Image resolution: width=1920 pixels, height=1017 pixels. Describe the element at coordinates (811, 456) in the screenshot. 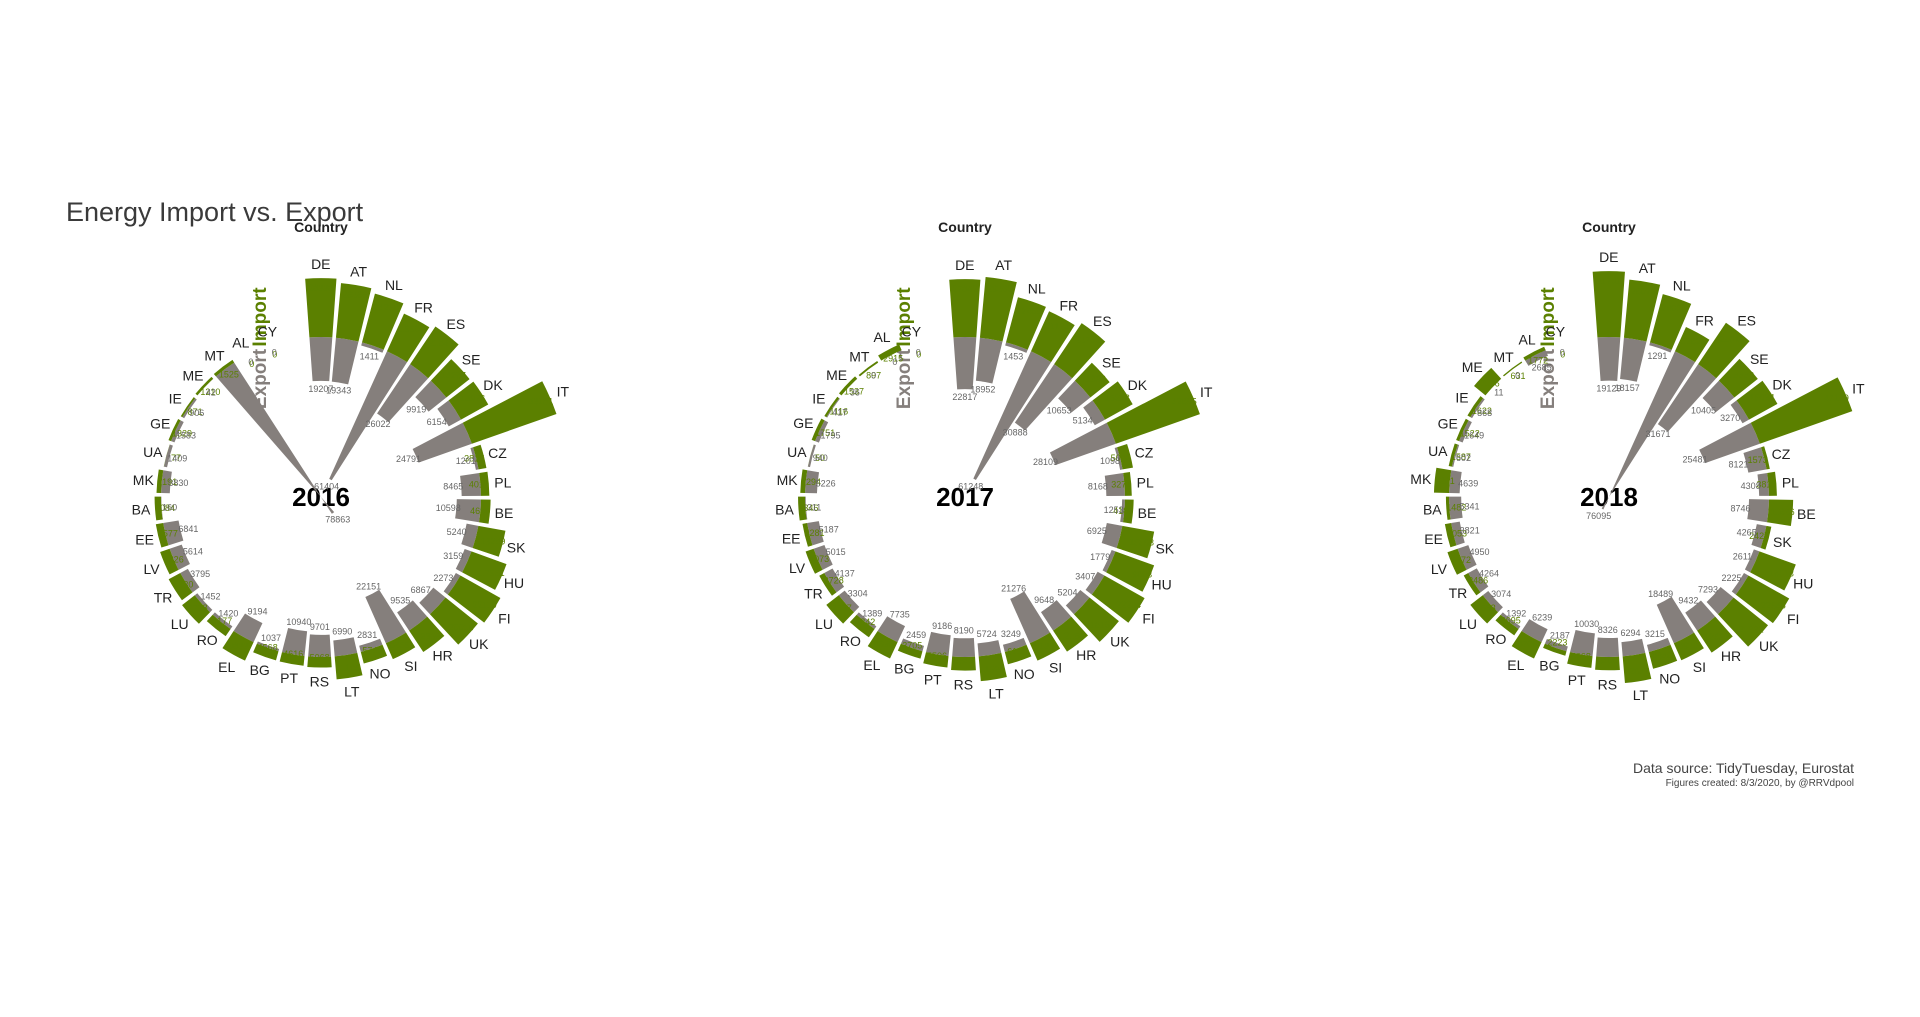

I see `export-bar-UA` at that location.